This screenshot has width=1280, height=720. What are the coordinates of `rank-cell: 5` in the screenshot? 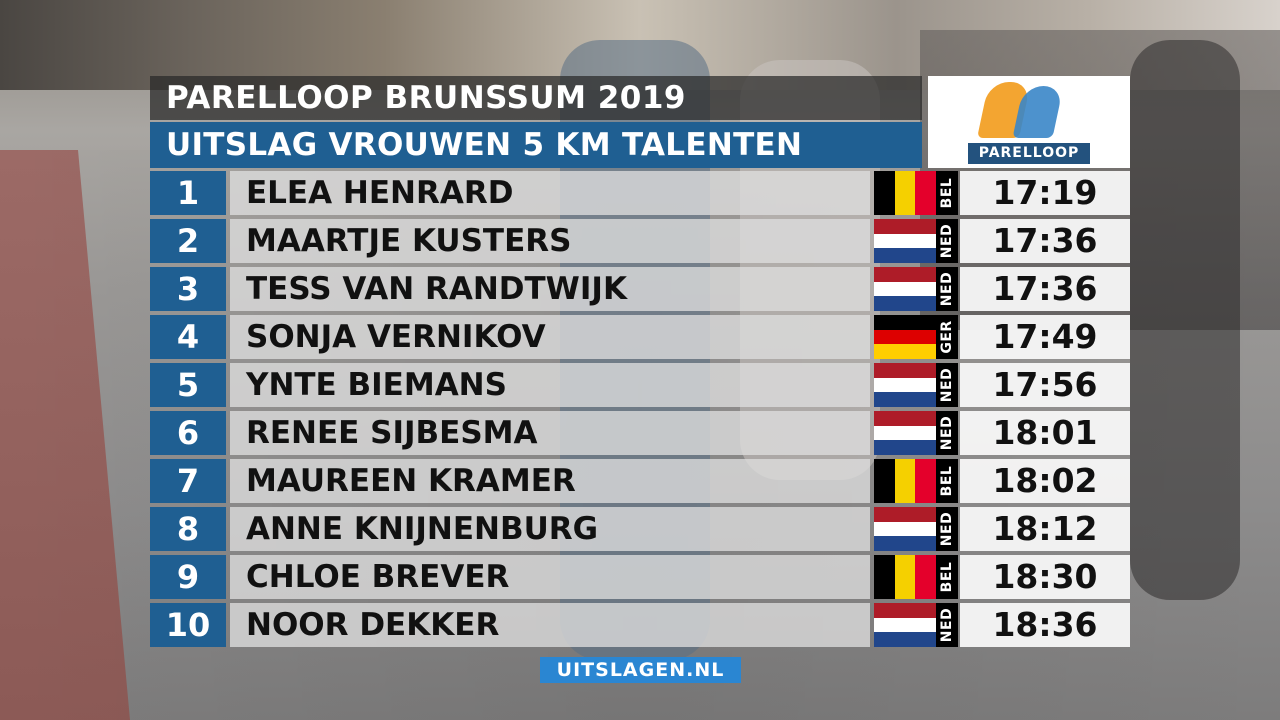 It's located at (188, 385).